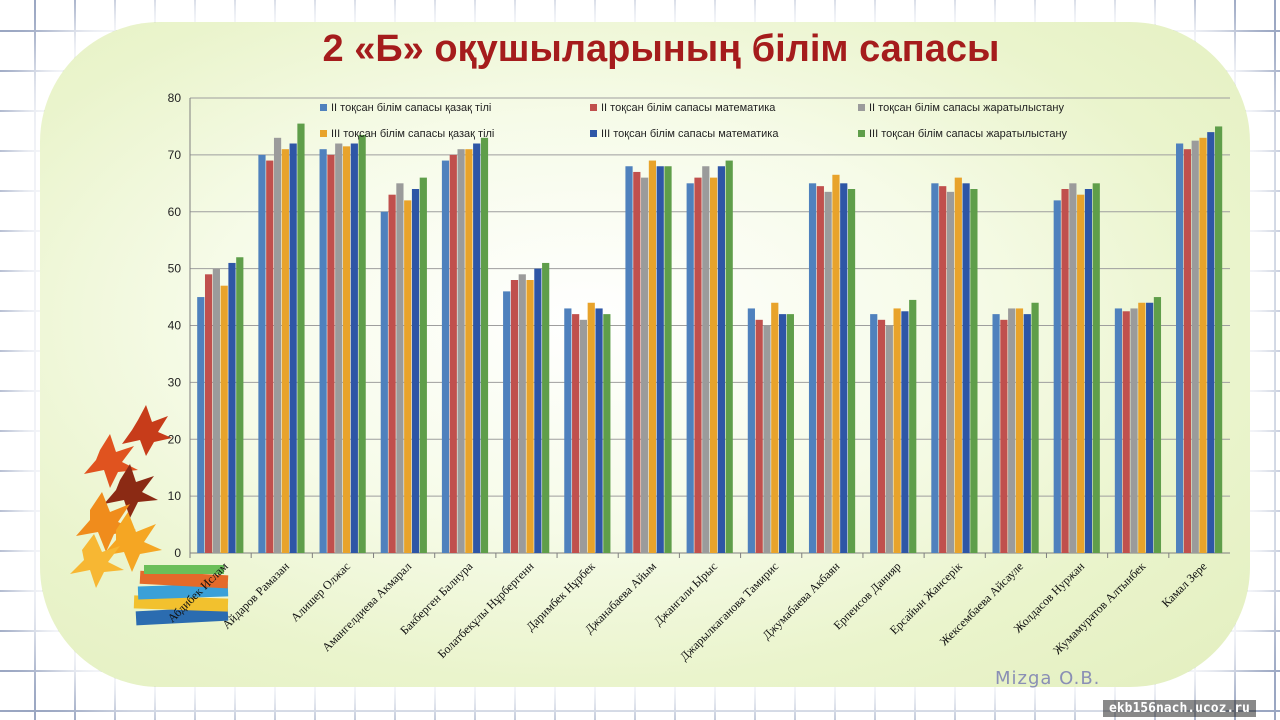 Image resolution: width=1280 pixels, height=720 pixels. Describe the element at coordinates (661, 49) in the screenshot. I see `chart-title: 2 «Б» оқушыларының білім сапасы` at that location.